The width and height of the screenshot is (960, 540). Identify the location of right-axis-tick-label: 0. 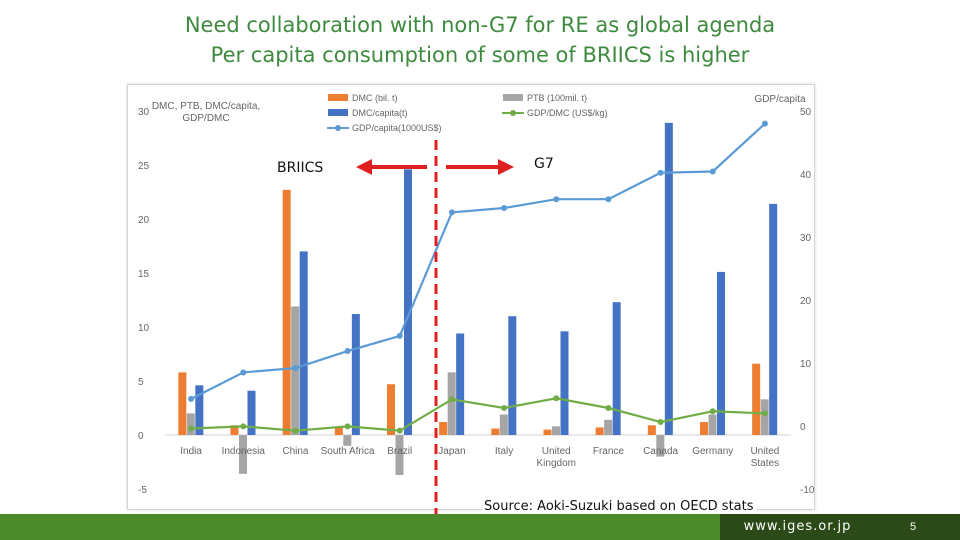
(803, 427).